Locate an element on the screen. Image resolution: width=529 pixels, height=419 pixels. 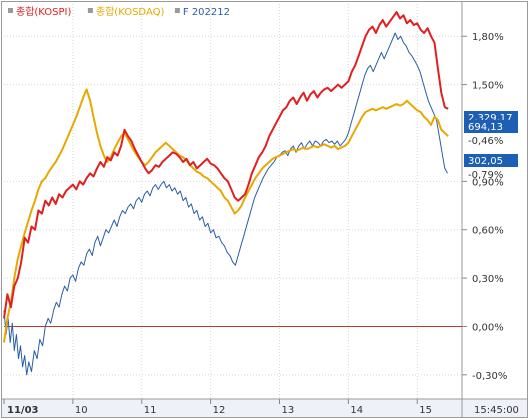
x-axis-band is located at coordinates (264, 408).